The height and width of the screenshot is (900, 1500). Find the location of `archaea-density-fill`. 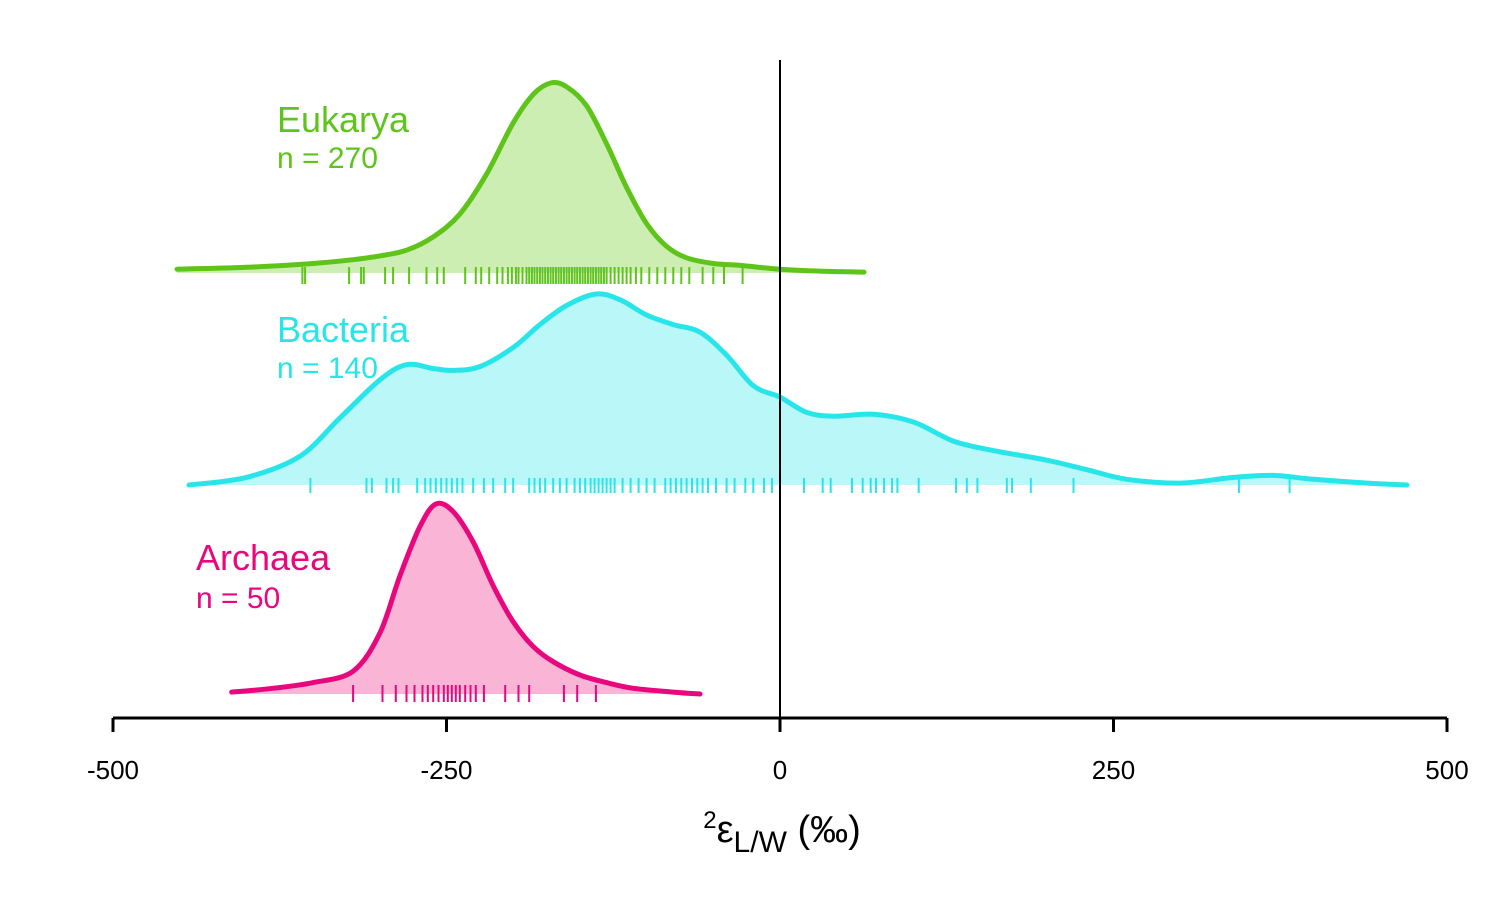

archaea-density-fill is located at coordinates (465, 598).